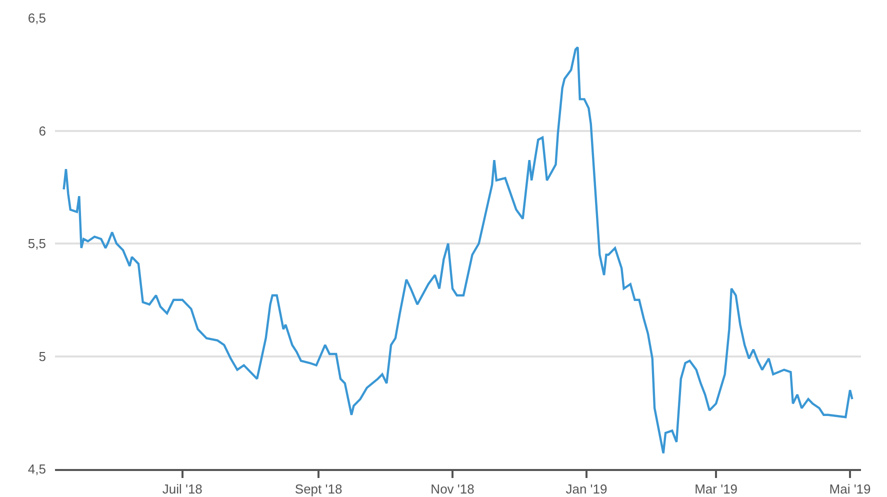  What do you see at coordinates (182, 489) in the screenshot?
I see `x-tick-label: Juil '18` at bounding box center [182, 489].